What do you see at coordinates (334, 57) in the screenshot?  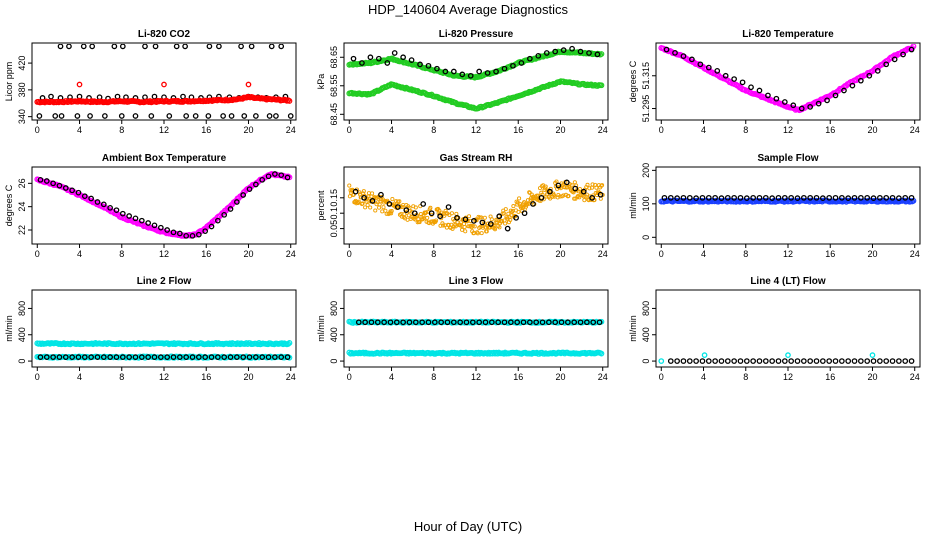 I see `y-tick-label: 68.65` at bounding box center [334, 57].